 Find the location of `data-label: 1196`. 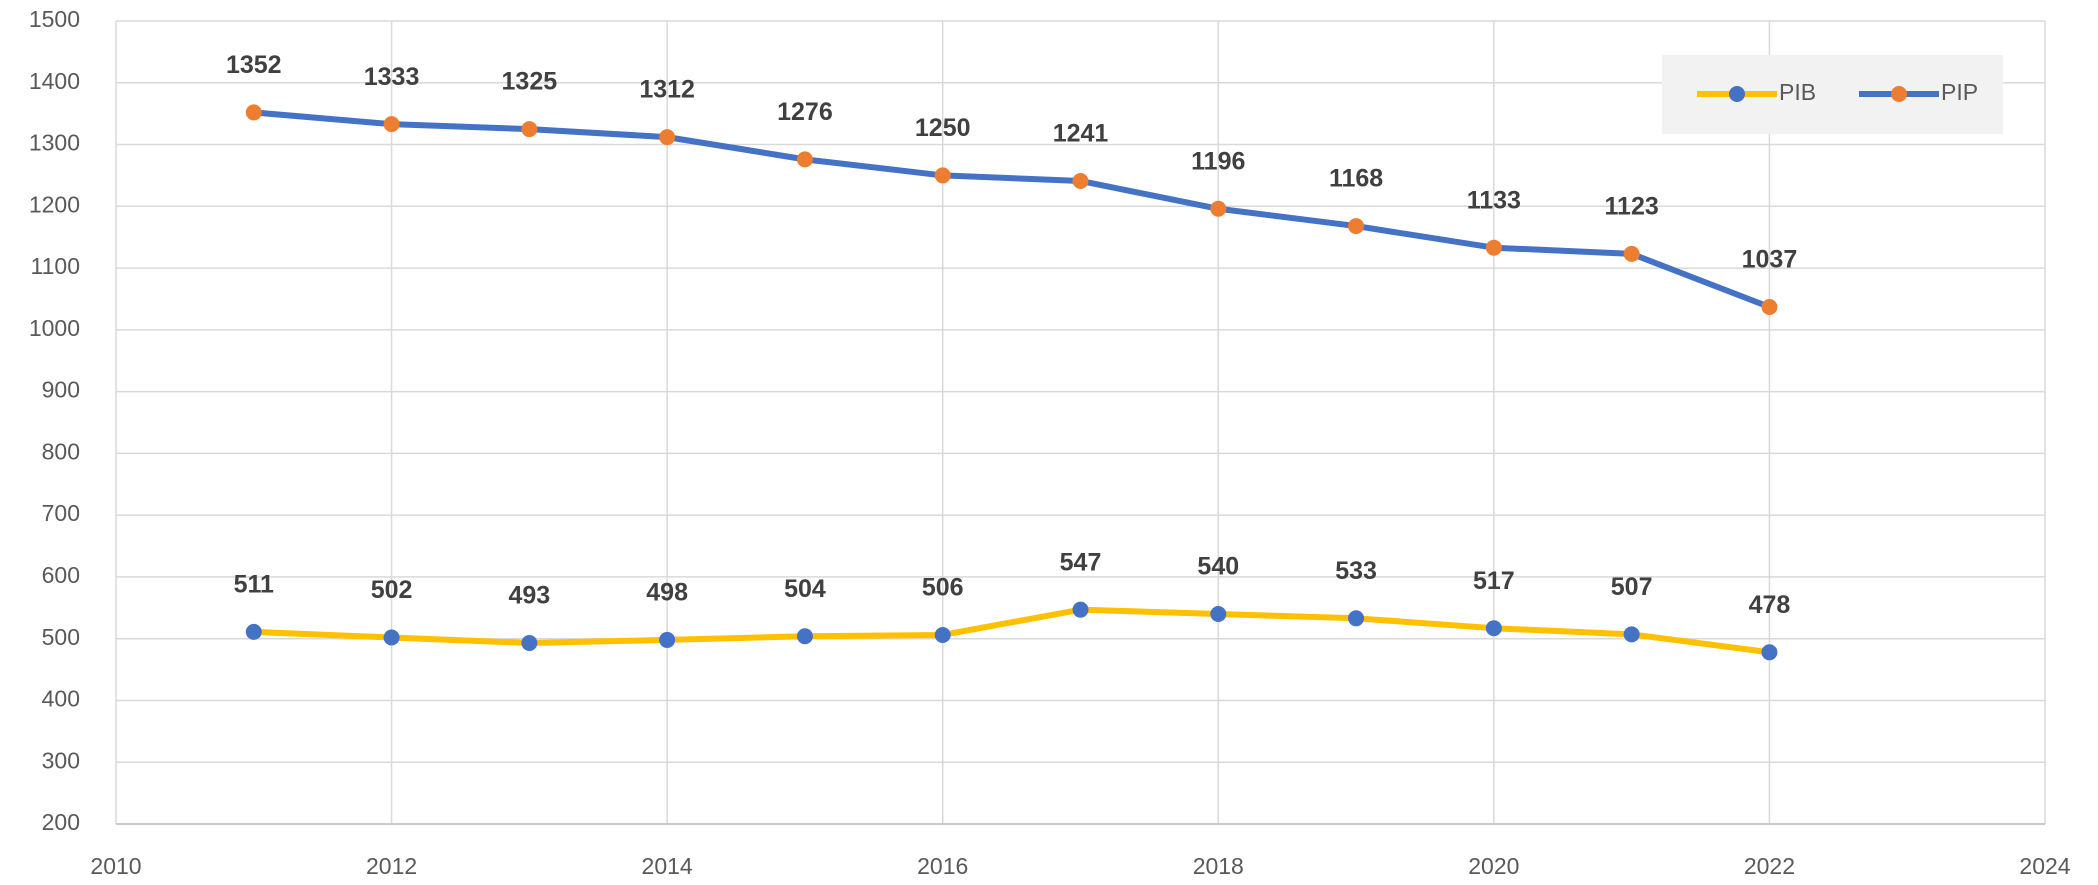

data-label: 1196 is located at coordinates (1218, 161).